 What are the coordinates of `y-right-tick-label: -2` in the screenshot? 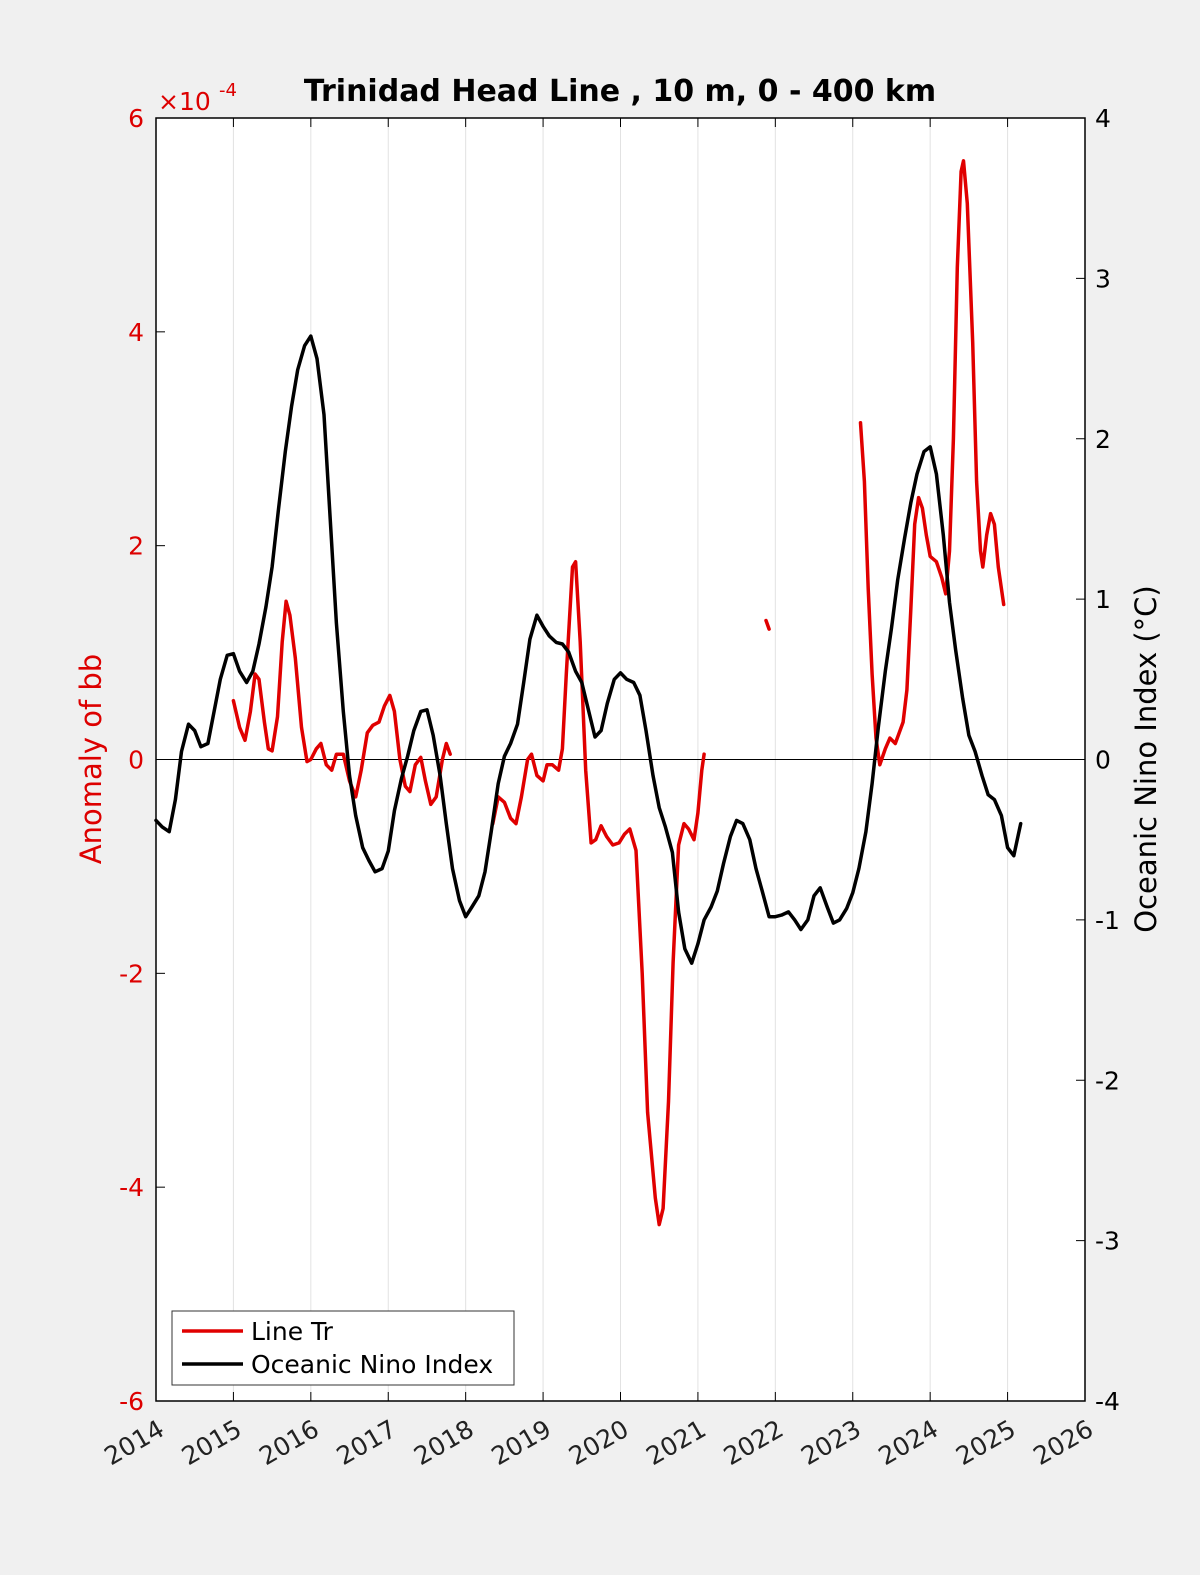 It's located at (1107, 1080).